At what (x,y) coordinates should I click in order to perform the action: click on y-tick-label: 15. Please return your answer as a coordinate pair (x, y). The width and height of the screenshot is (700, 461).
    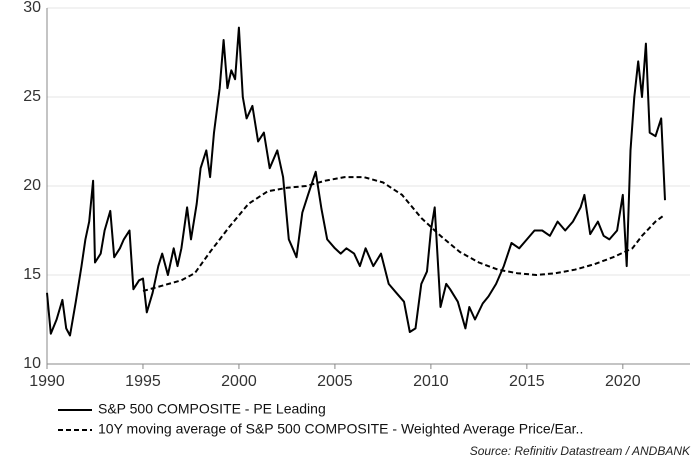
    Looking at the image, I should click on (32, 274).